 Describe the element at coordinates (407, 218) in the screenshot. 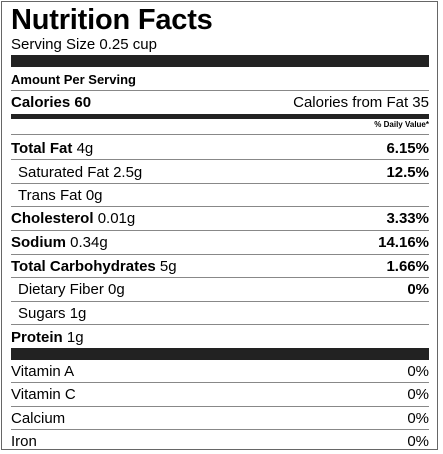

I see `cholesterol-dv: 3.33%` at that location.